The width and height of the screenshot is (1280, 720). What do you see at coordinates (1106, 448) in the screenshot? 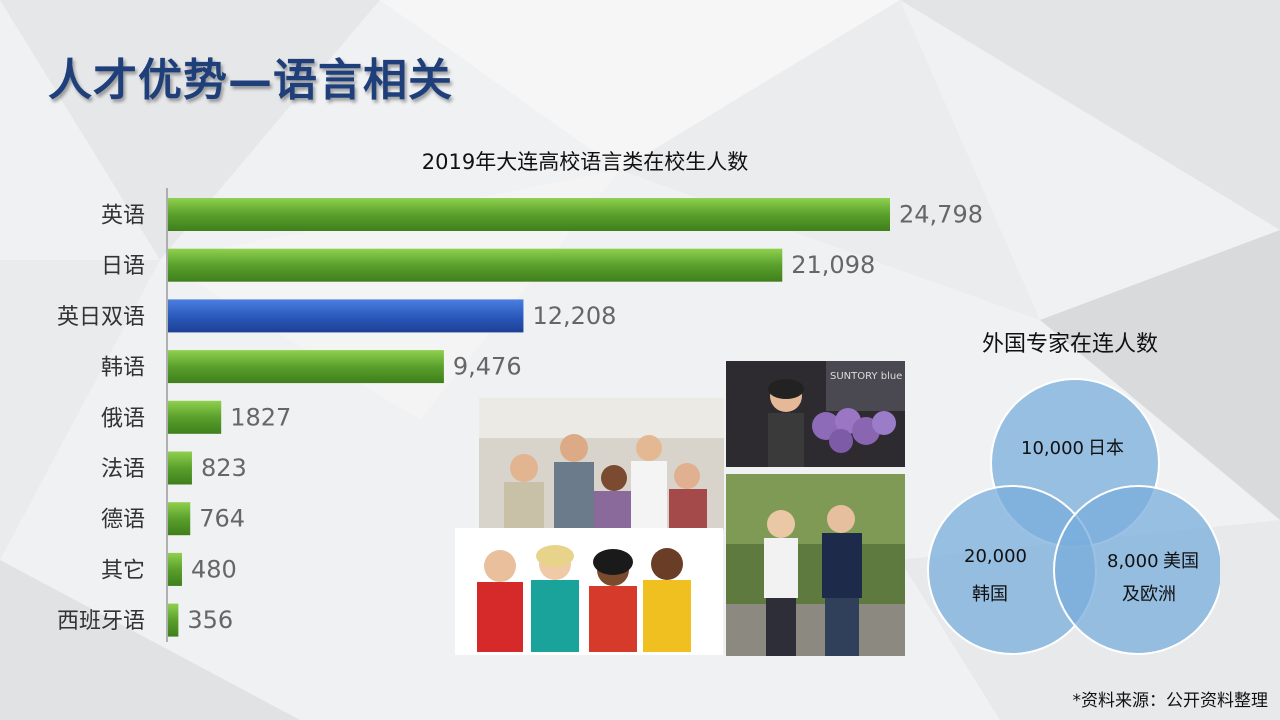
I see `venn-japan-label: 日本` at bounding box center [1106, 448].